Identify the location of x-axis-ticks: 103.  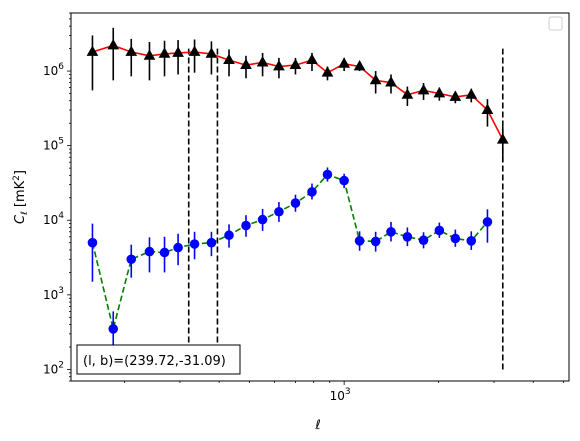
(344, 392).